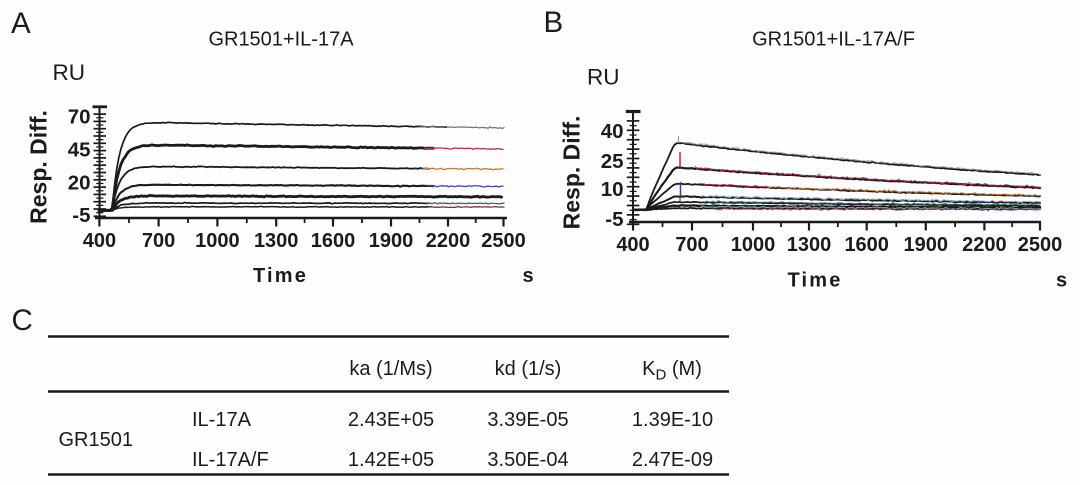  I want to click on svg-text: 25, so click(612, 161).